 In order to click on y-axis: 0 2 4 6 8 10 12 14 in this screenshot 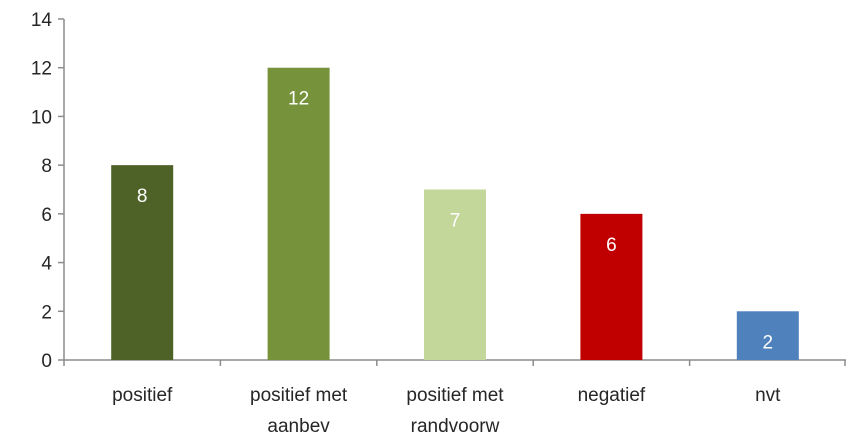, I will do `click(48, 191)`.